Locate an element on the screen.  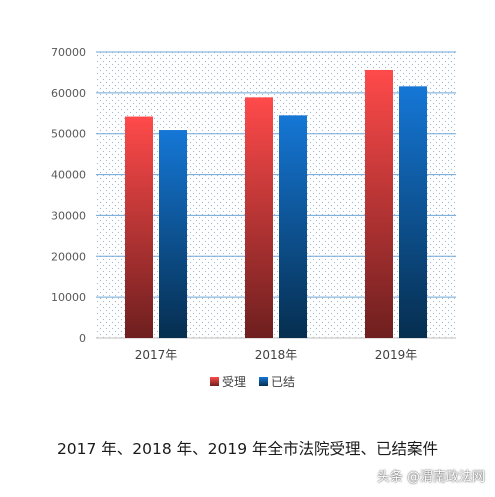
y-tick-label: 20000 is located at coordinates (68, 256).